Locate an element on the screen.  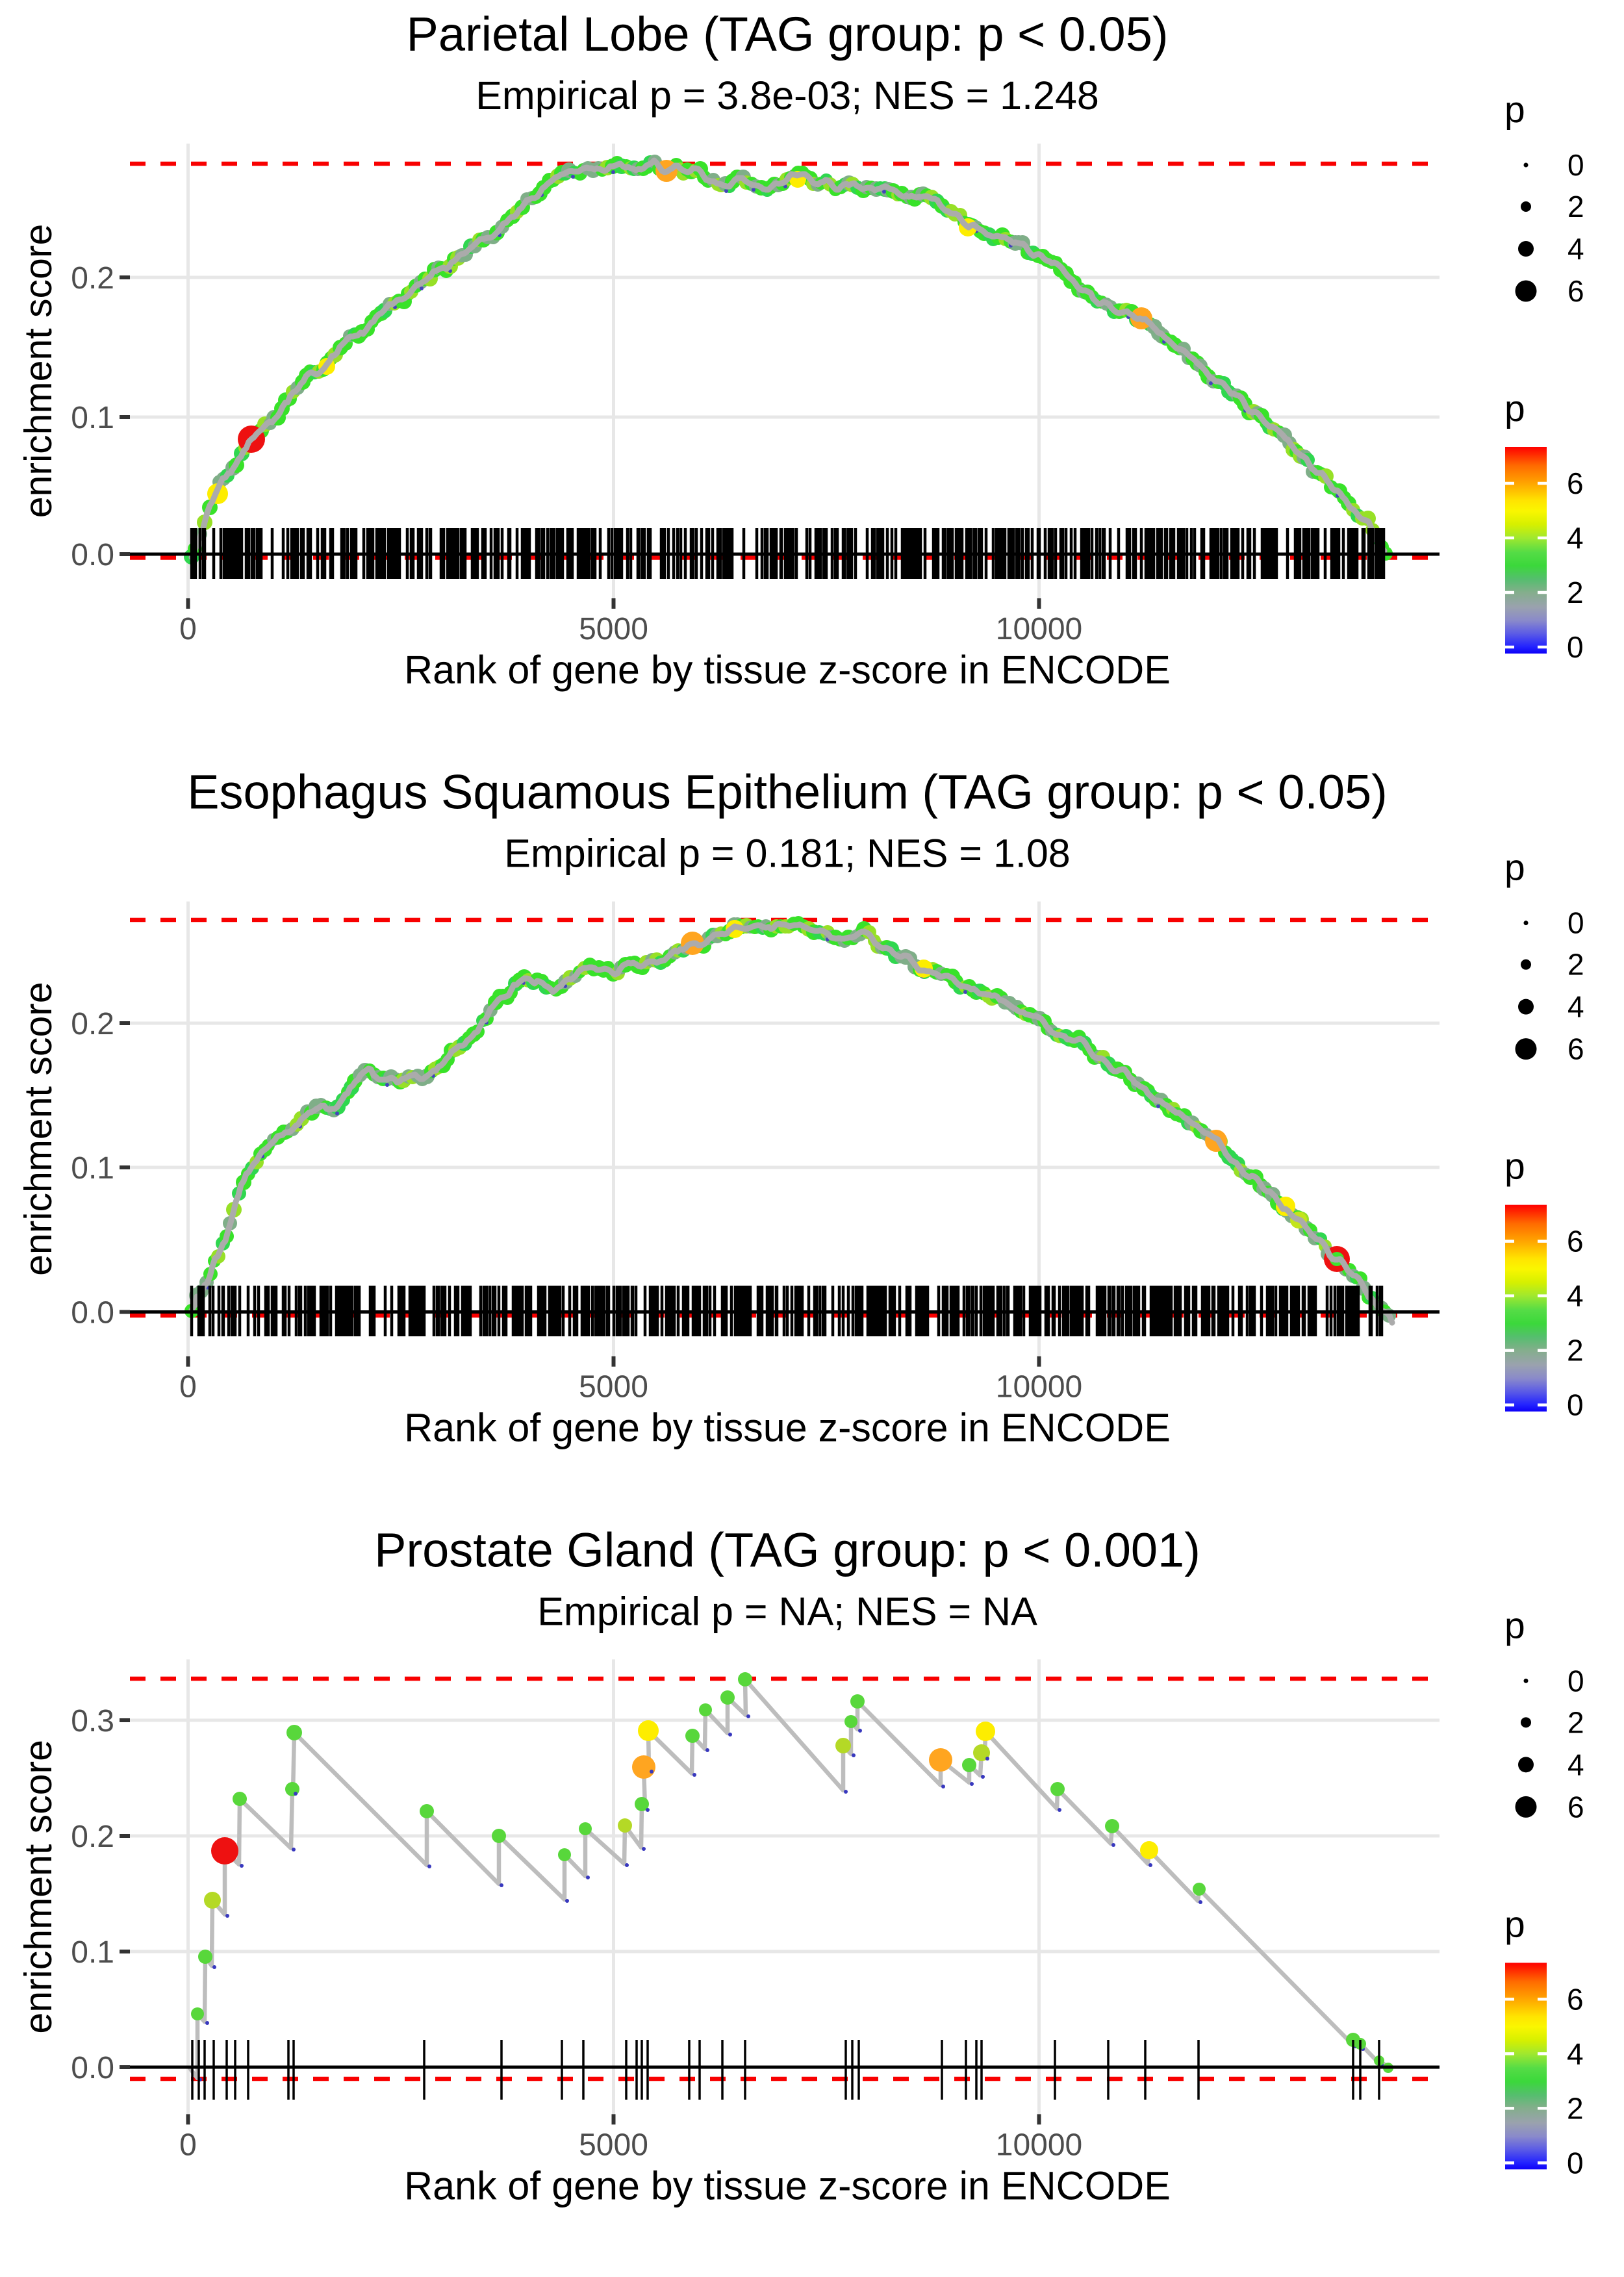
svg-text:Parietal Lobe (TAG group: p <: Parietal Lobe (TAG group: p < 0.05) is located at coordinates (787, 34).